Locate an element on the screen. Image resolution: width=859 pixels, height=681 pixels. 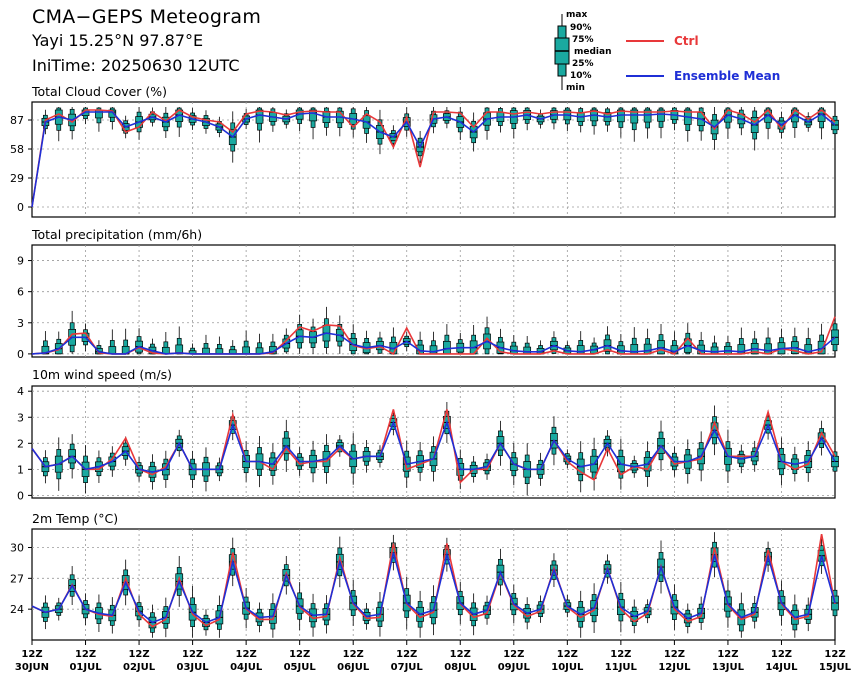
x-tick-date: 13JUL is located at coordinates (728, 667).